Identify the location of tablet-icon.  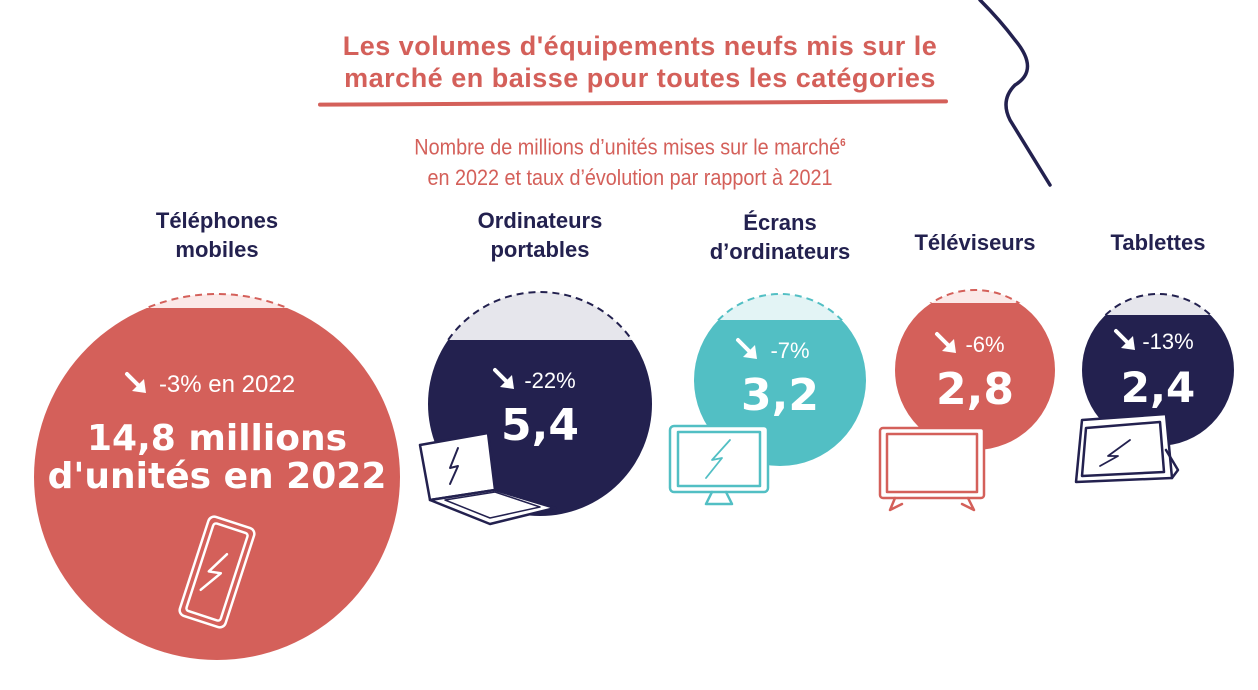
(1127, 448).